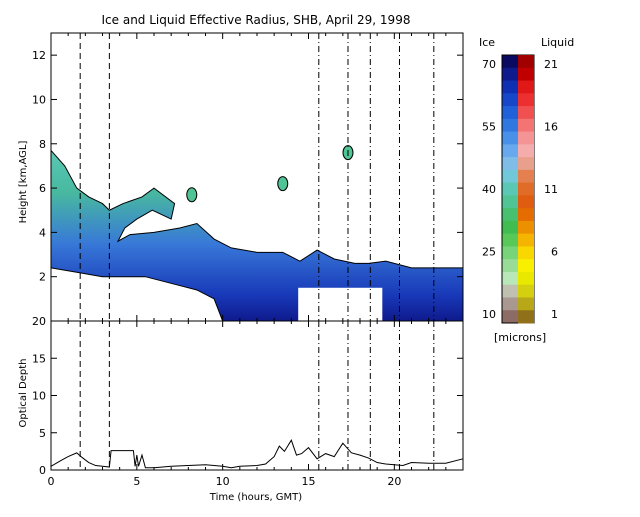  Describe the element at coordinates (42, 144) in the screenshot. I see `y-tick-label: 8` at that location.